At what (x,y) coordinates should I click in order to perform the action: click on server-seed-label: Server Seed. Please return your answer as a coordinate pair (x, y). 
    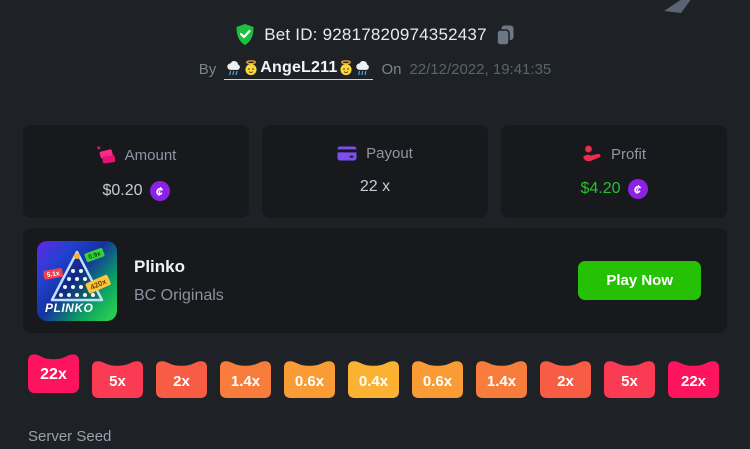
    Looking at the image, I should click on (70, 436).